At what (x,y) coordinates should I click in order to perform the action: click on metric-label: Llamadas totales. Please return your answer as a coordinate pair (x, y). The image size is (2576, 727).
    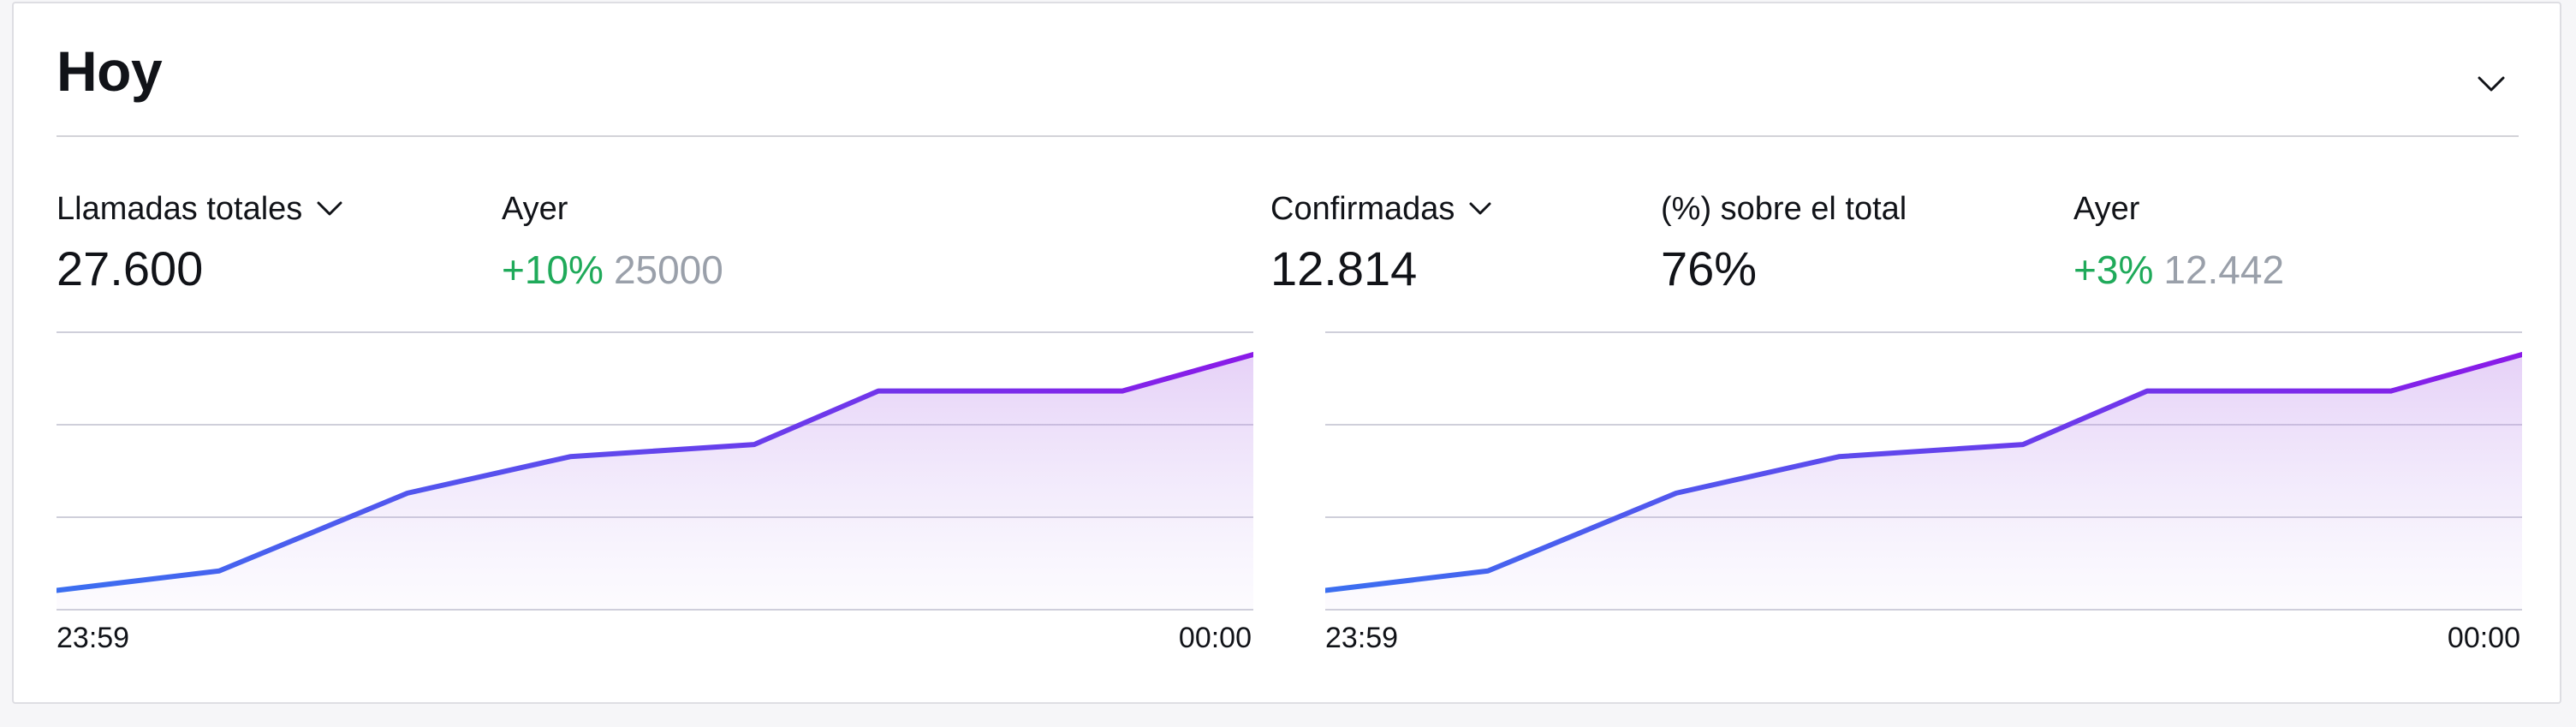
    Looking at the image, I should click on (180, 209).